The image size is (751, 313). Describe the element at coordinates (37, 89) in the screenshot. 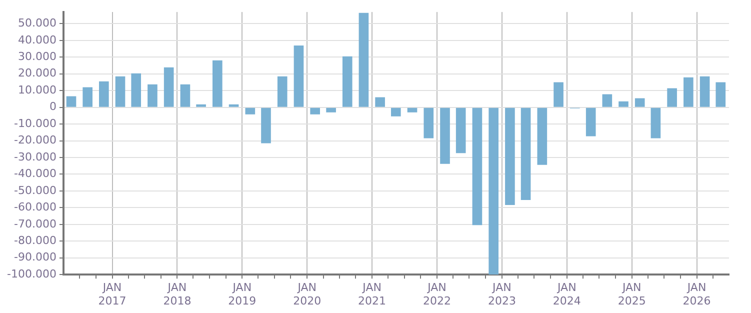

I see `y-tick-label: 10.000` at that location.